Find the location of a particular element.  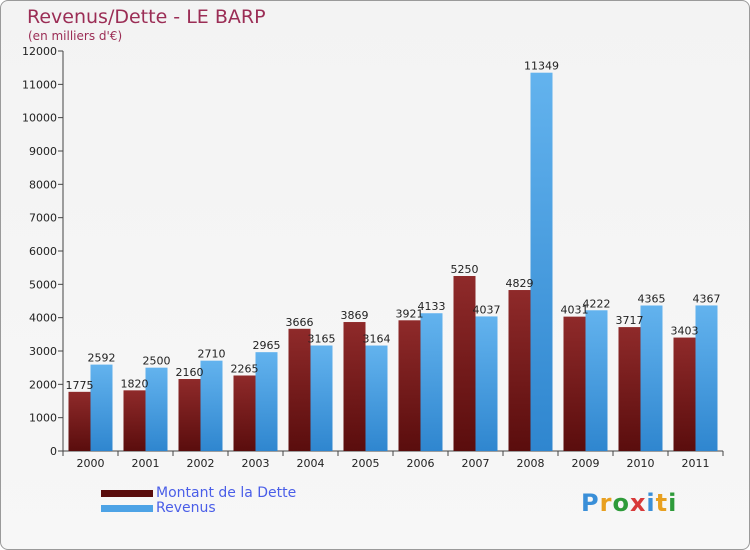

proxiti-logo: Proxiti is located at coordinates (629, 503).